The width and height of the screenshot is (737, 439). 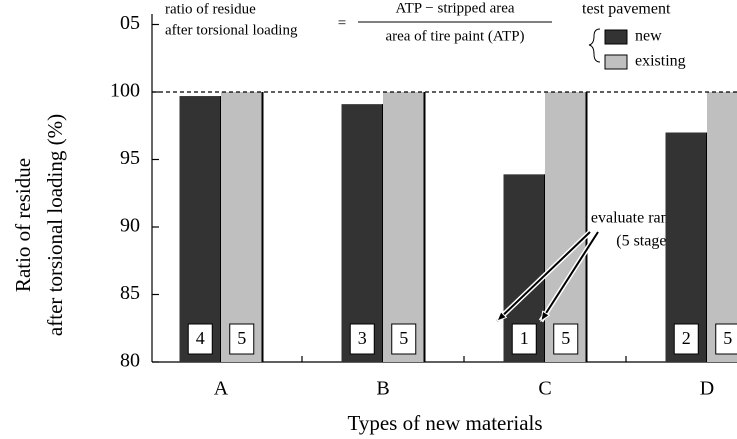 I want to click on rank-label: 4, so click(x=200, y=338).